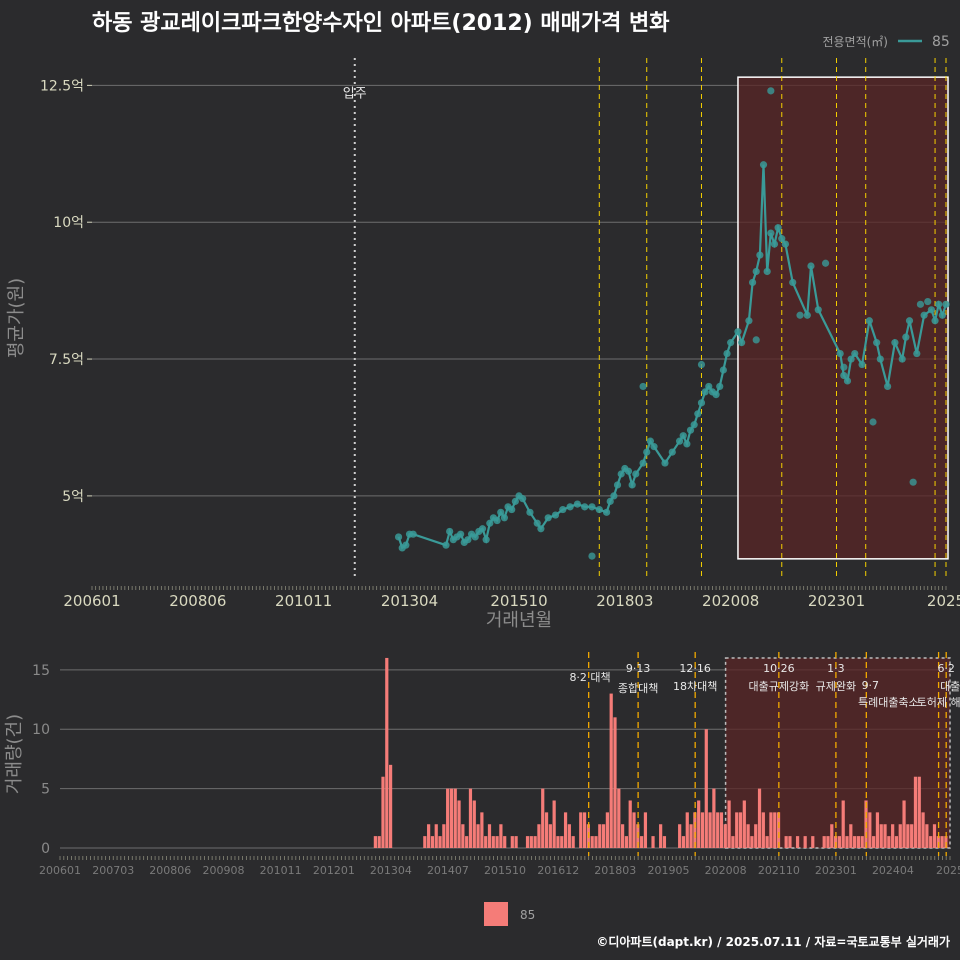 This screenshot has width=960, height=960. I want to click on policy-date-label: 9·7, so click(871, 685).